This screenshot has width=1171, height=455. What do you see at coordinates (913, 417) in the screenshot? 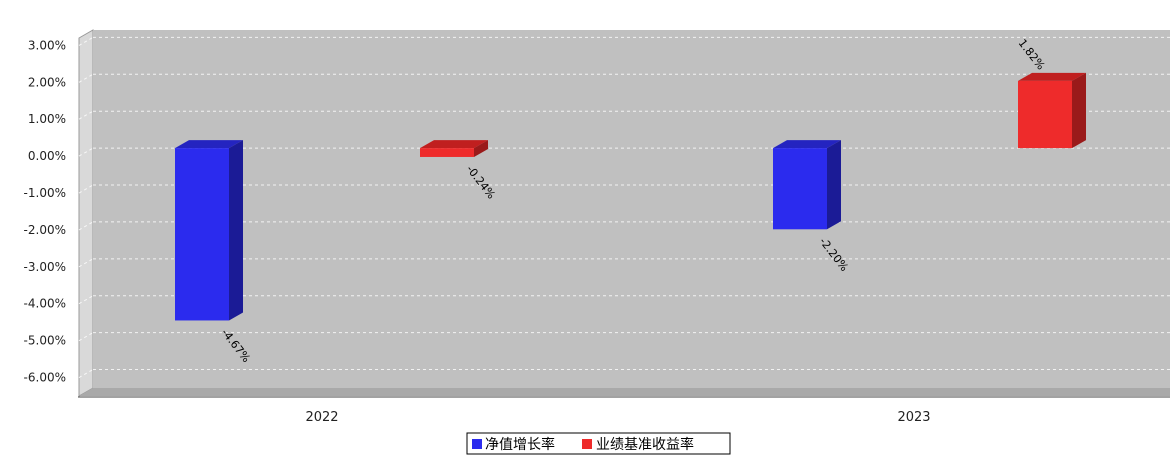
I see `x-tick-label-2023: 2023` at bounding box center [913, 417].